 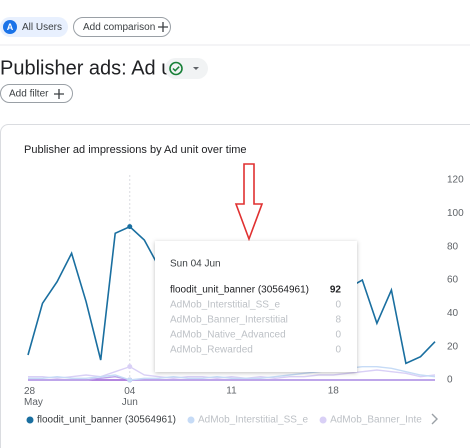 I want to click on x-tick-label: 28 May, so click(x=33, y=397).